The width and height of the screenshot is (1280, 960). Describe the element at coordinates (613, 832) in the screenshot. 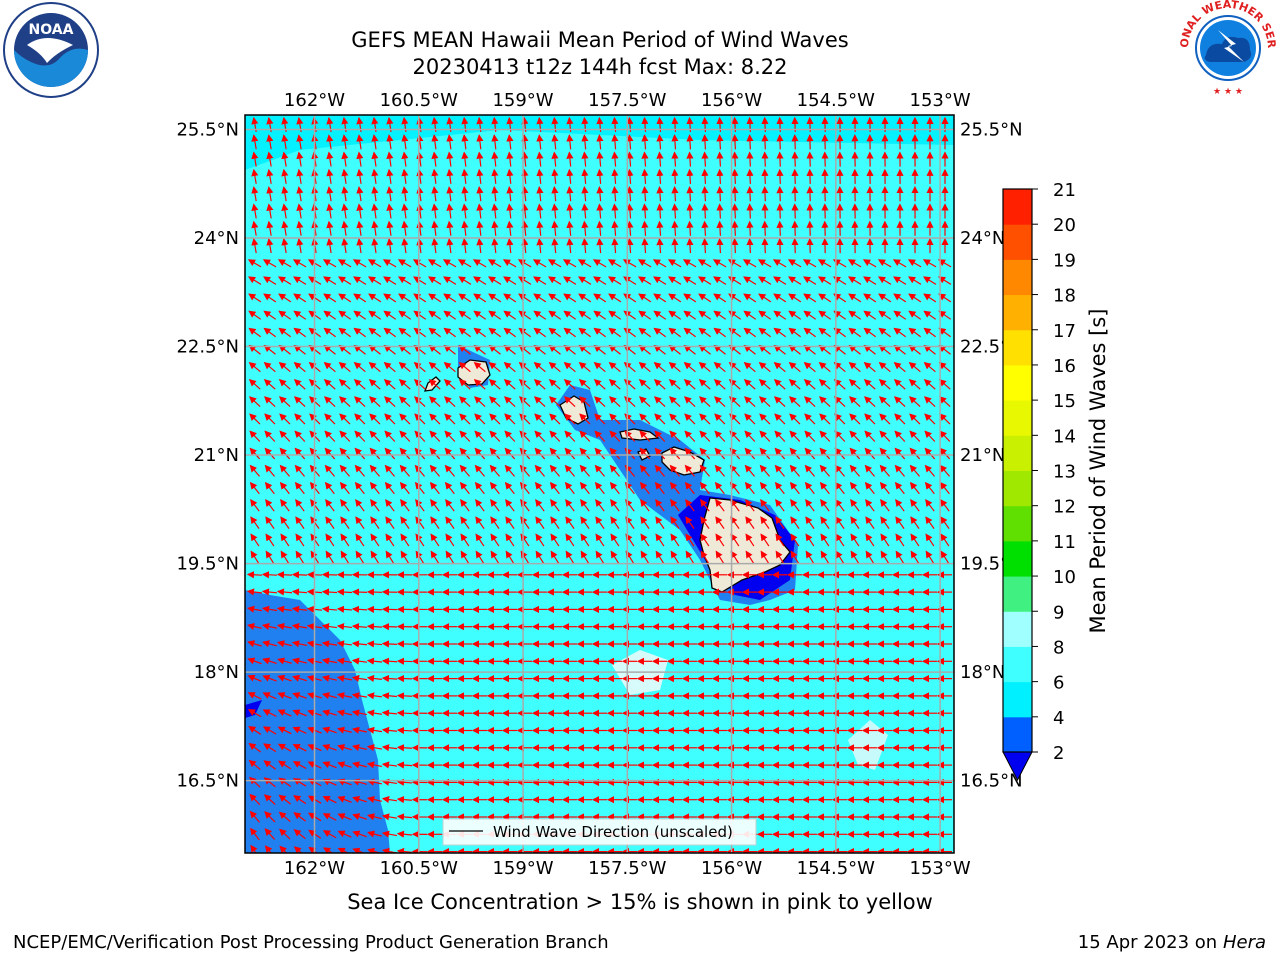

I see `legend-label: Wind Wave Direction (unscaled)` at that location.